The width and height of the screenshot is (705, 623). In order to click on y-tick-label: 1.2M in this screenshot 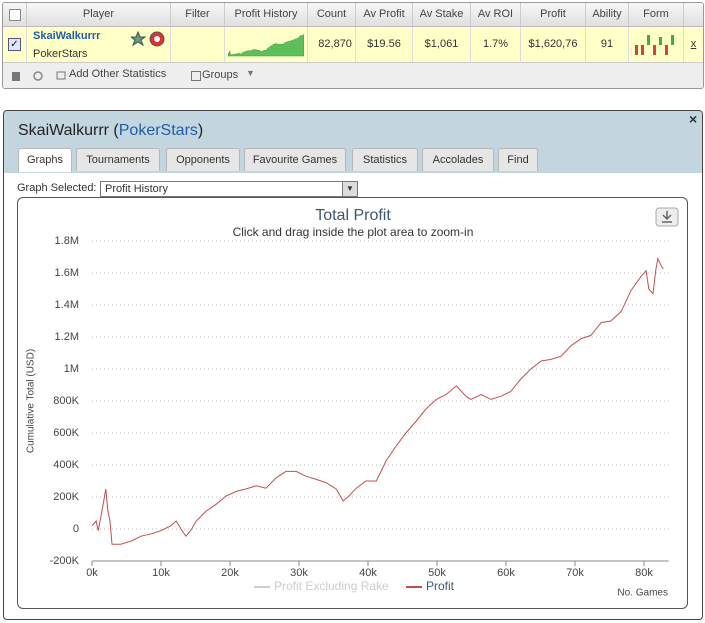, I will do `click(67, 337)`.